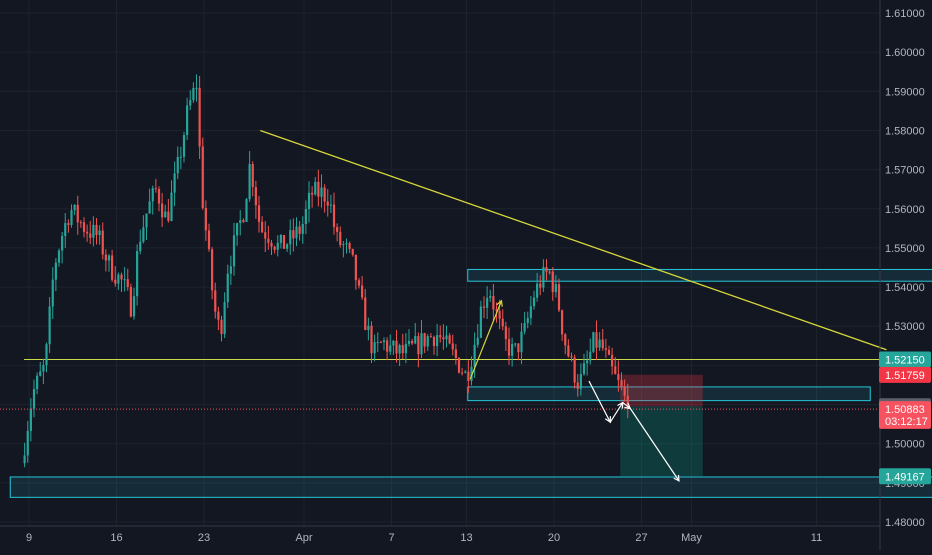 This screenshot has width=932, height=555. Describe the element at coordinates (905, 171) in the screenshot. I see `price-tick-label: 1.57000` at that location.